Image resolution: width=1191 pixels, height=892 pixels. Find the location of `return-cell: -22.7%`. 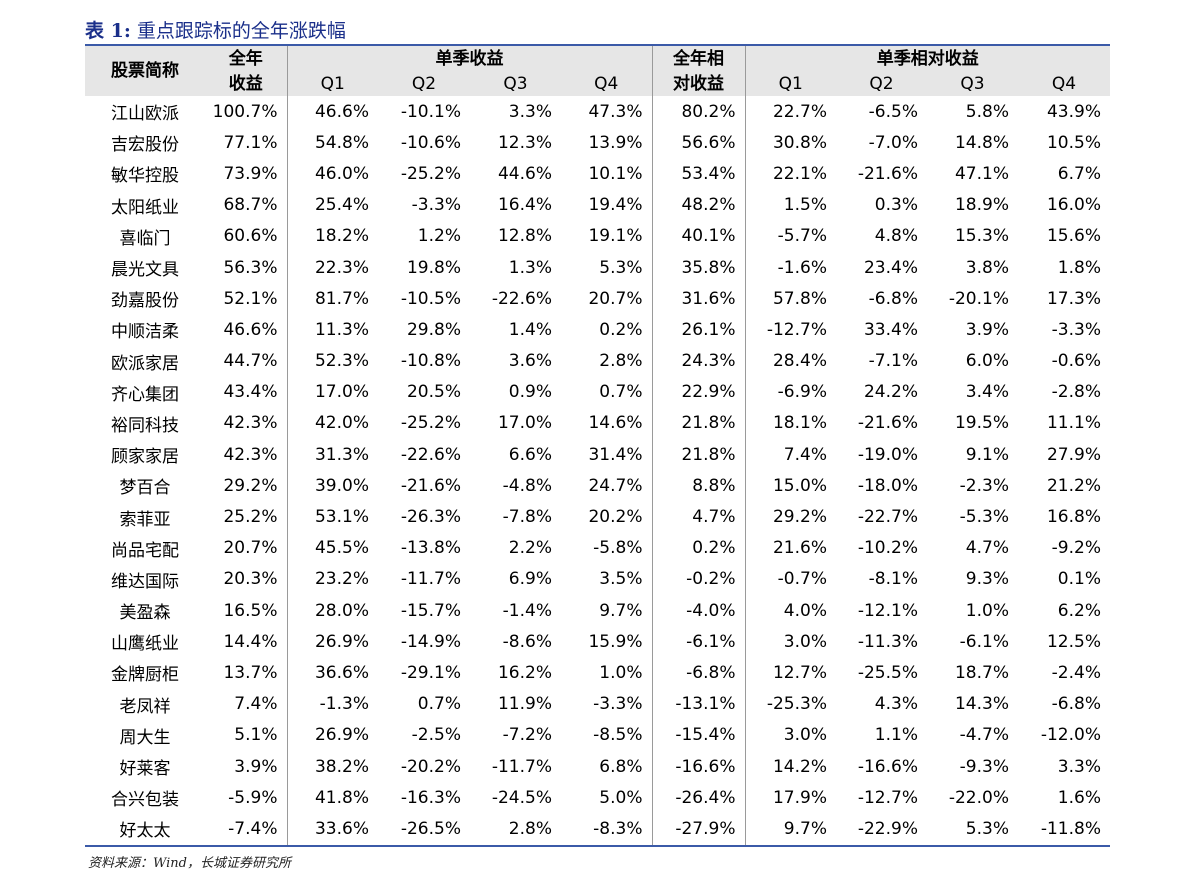

return-cell: -22.7% is located at coordinates (887, 517).